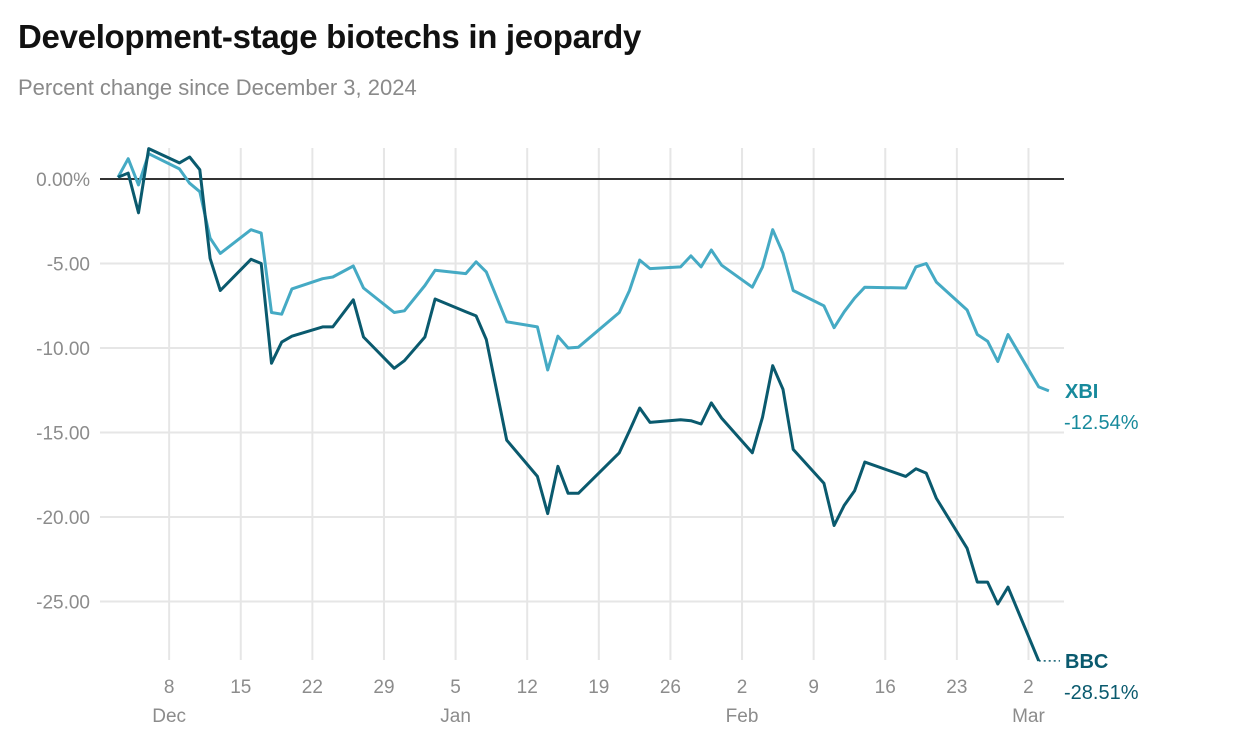 The width and height of the screenshot is (1252, 747). Describe the element at coordinates (956, 687) in the screenshot. I see `x-tick-label: 23` at that location.